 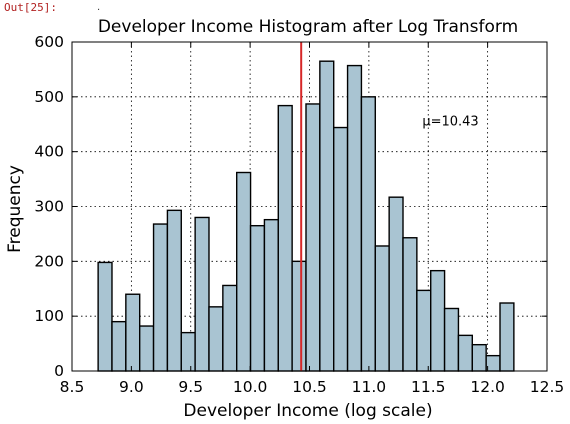 I want to click on x-axis-label: Developer Income (log scale), so click(x=307, y=411).